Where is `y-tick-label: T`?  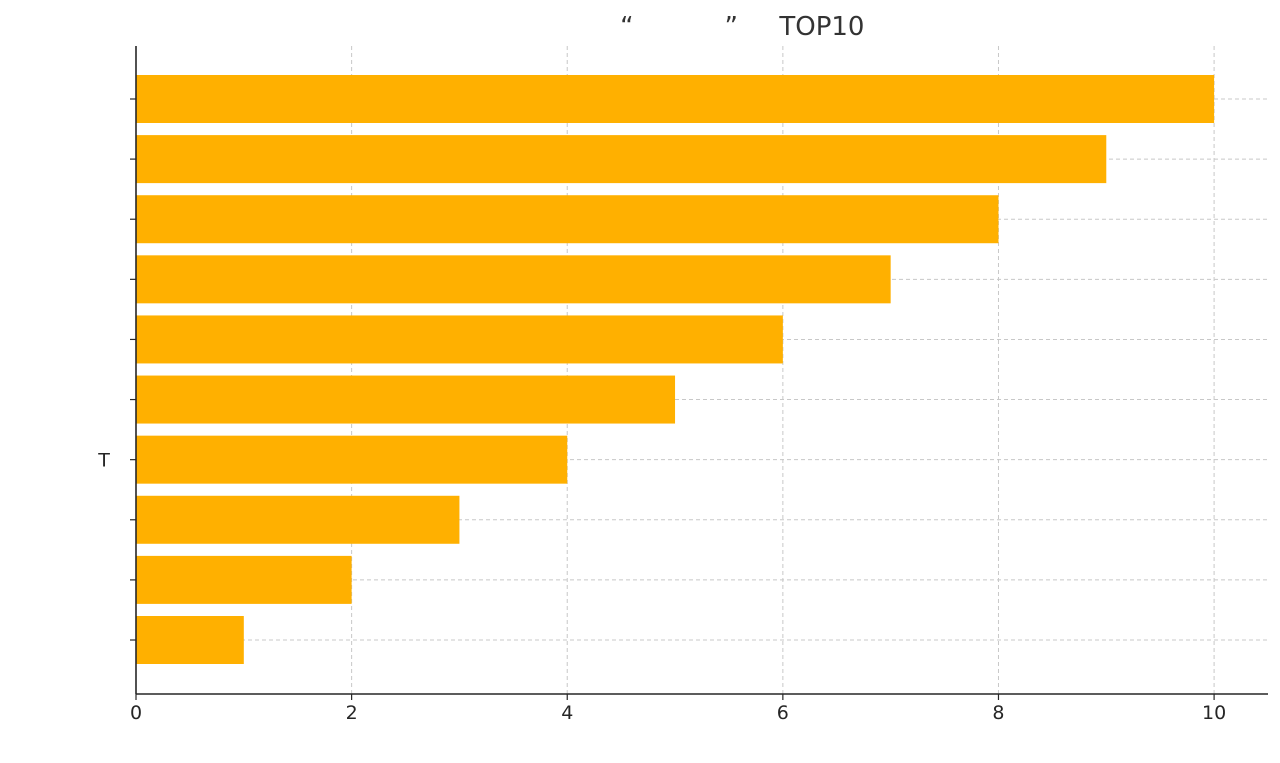 y-tick-label: T is located at coordinates (101, 461).